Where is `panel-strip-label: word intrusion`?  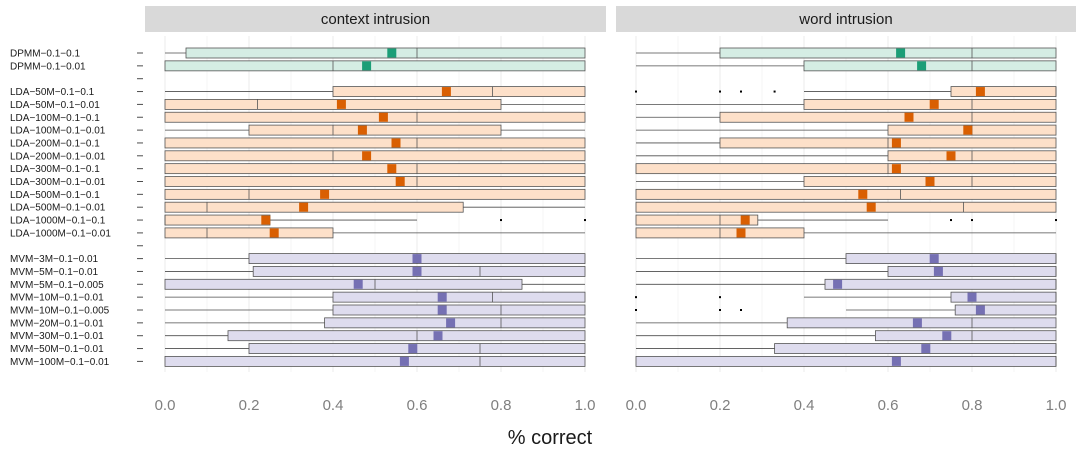 panel-strip-label: word intrusion is located at coordinates (845, 19).